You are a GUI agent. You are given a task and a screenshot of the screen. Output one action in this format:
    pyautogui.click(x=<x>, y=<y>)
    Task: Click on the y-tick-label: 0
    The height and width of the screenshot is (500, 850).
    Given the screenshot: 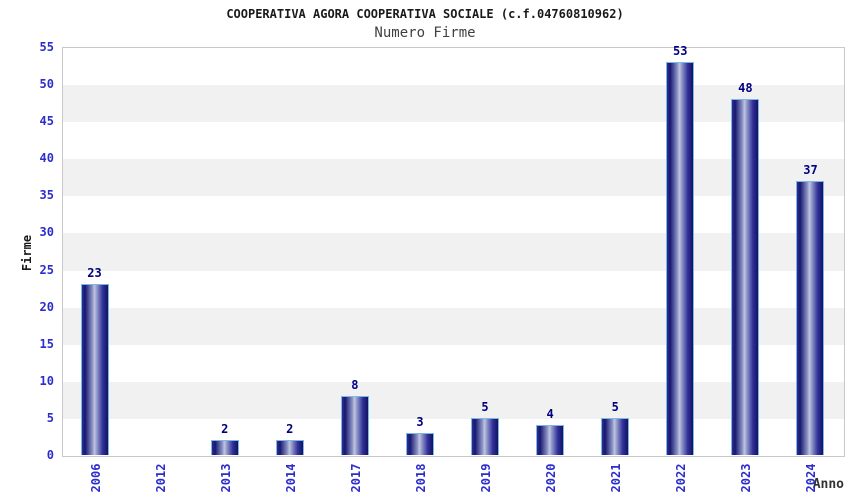 What is the action you would take?
    pyautogui.click(x=50, y=455)
    